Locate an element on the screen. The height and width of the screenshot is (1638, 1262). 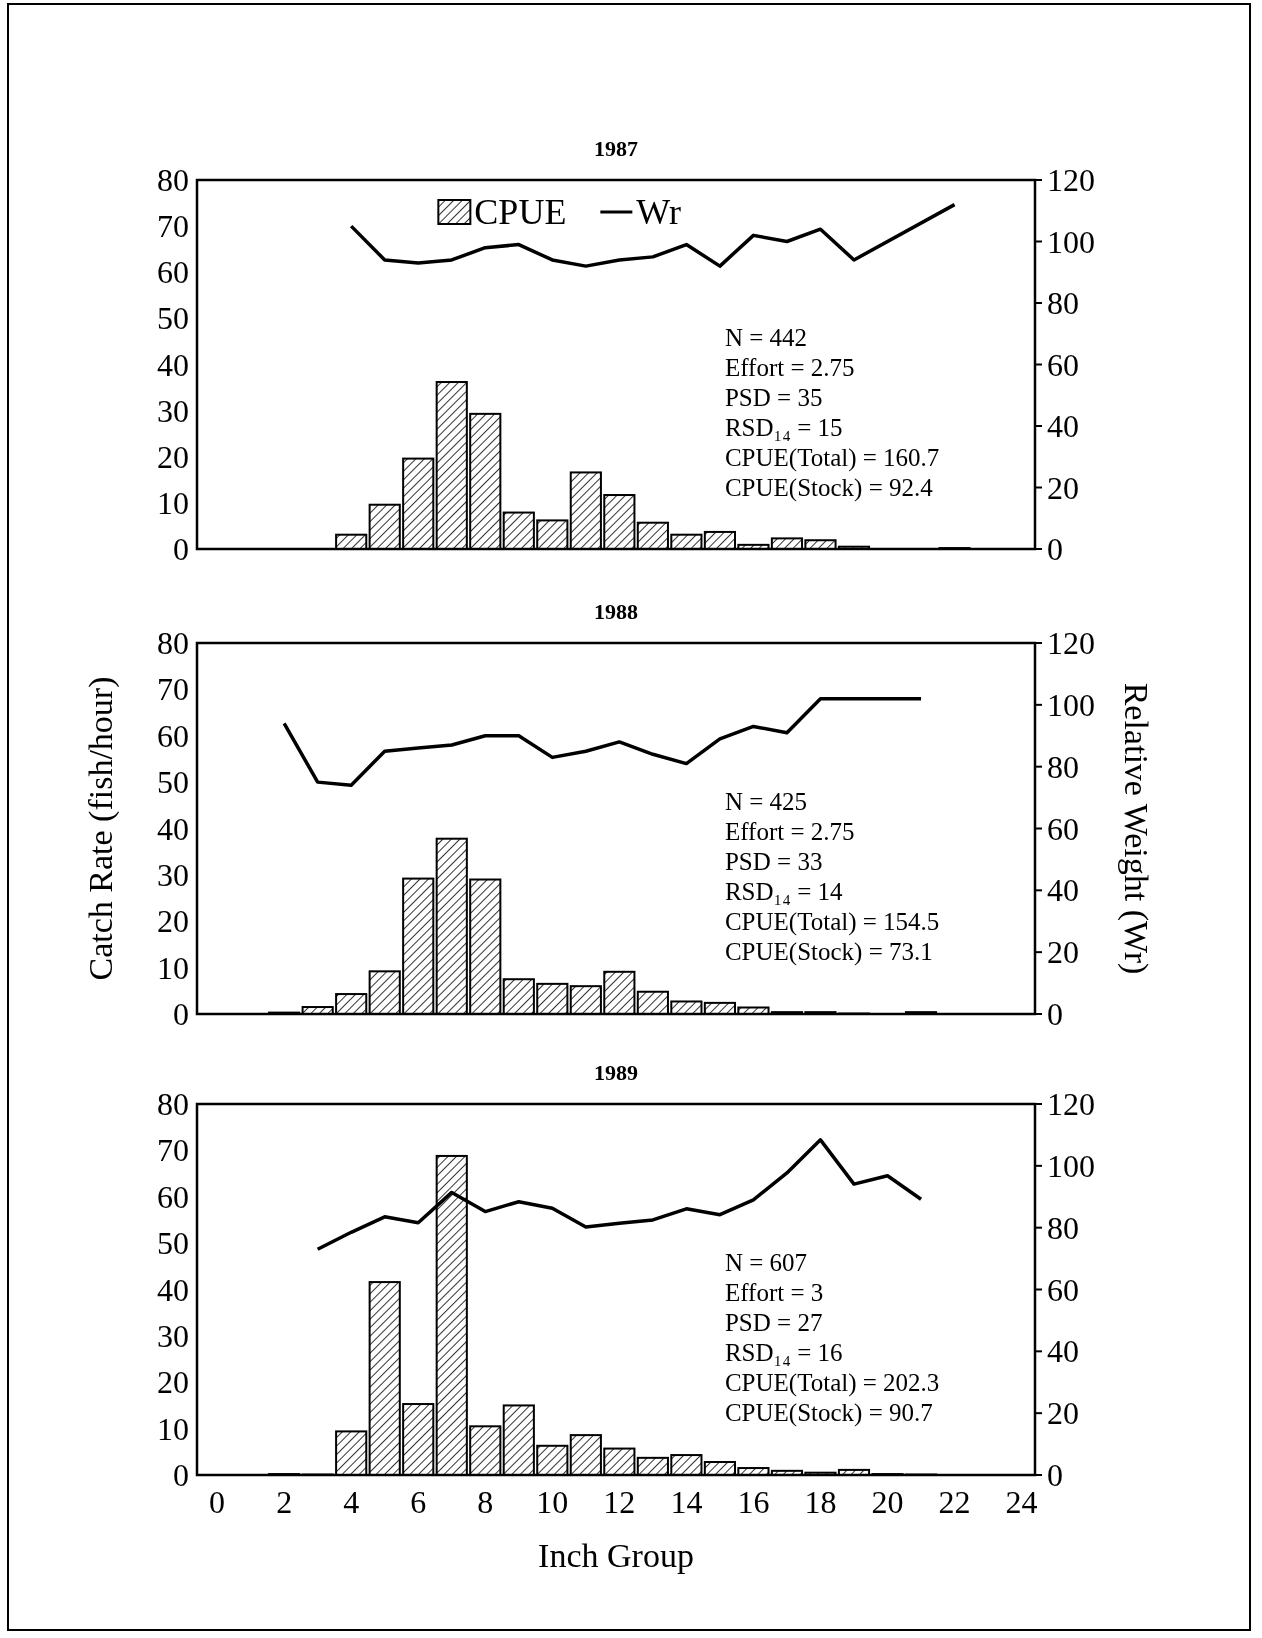
annotation: RSD₁₄ = 16 is located at coordinates (783, 1352).